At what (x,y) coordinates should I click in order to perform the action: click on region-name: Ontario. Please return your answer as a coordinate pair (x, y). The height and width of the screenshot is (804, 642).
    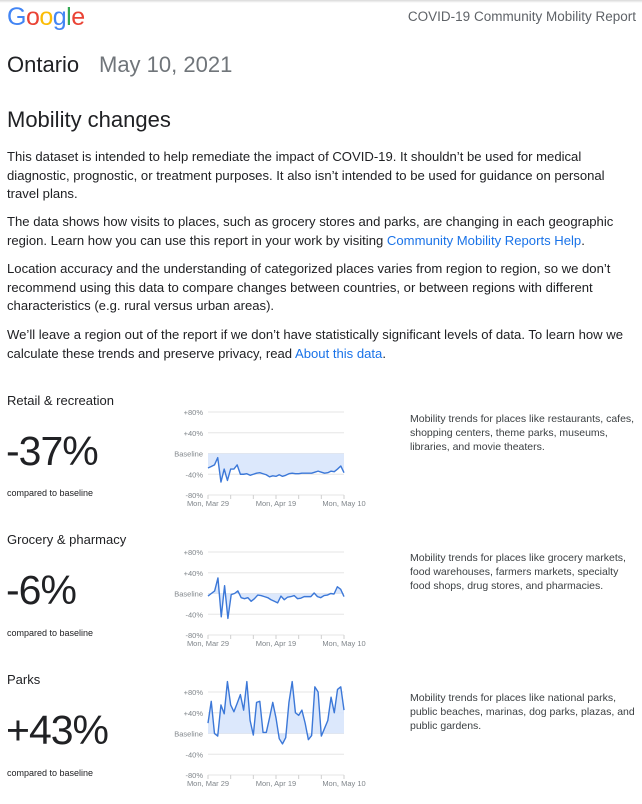
    Looking at the image, I should click on (43, 64).